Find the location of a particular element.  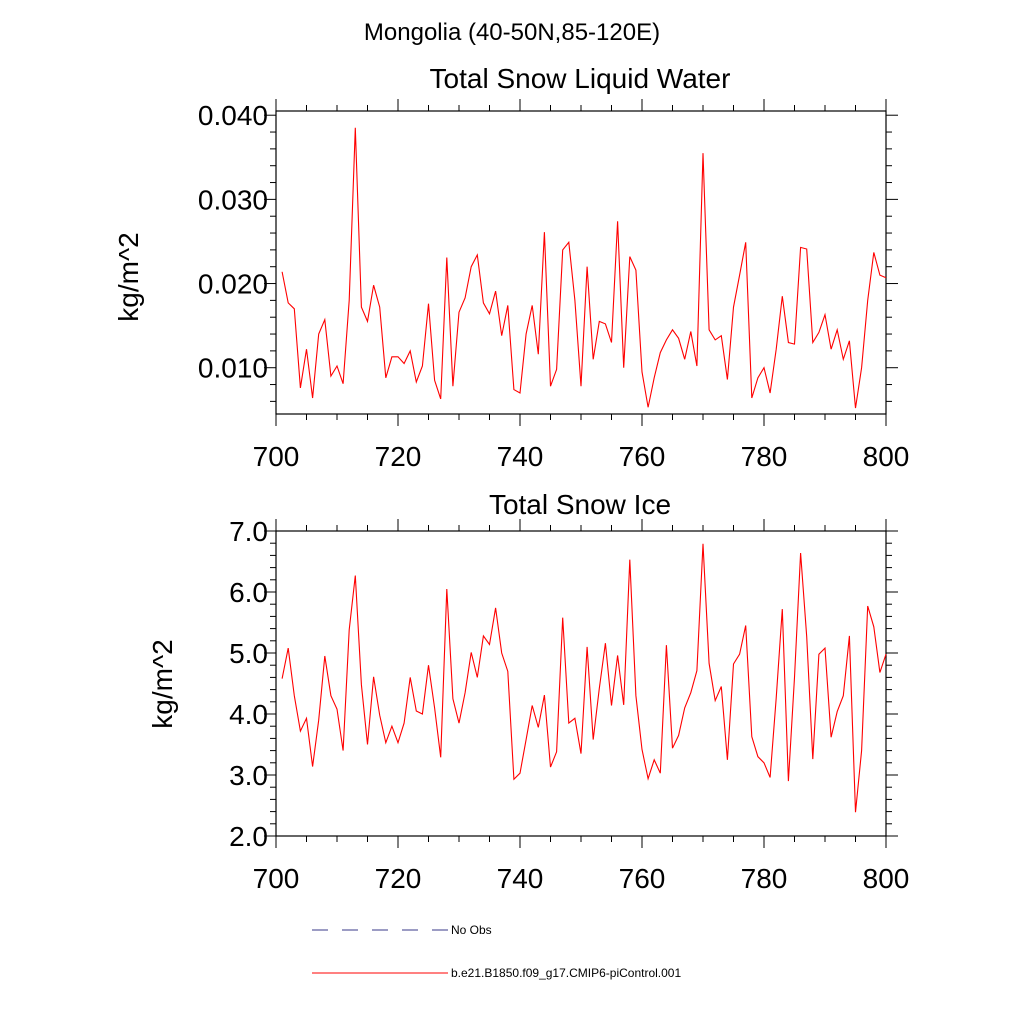

legend-label: No Obs is located at coordinates (471, 930).